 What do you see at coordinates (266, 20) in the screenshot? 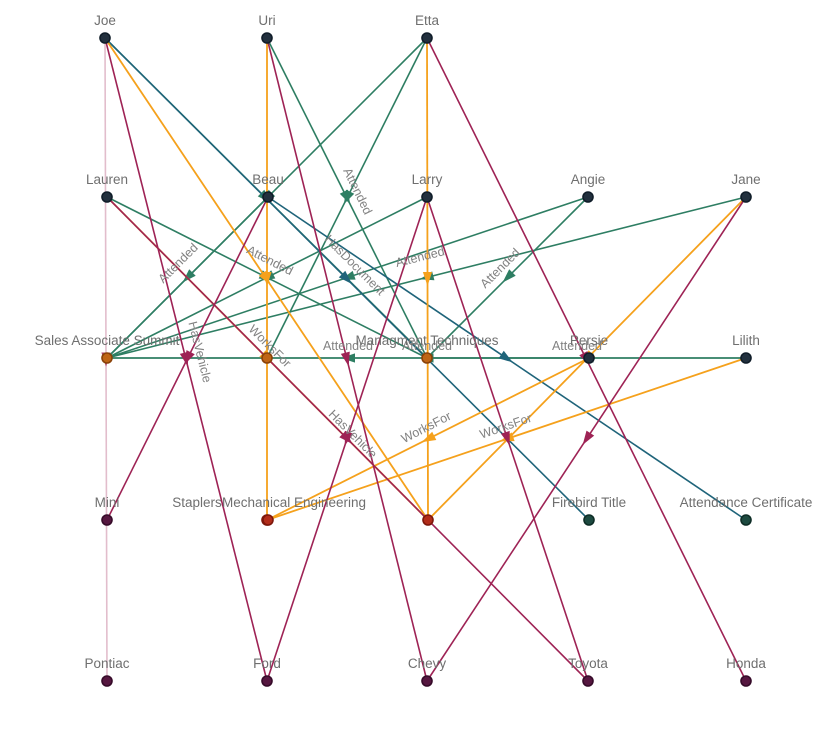
I see `node-label-uri: Uri` at bounding box center [266, 20].